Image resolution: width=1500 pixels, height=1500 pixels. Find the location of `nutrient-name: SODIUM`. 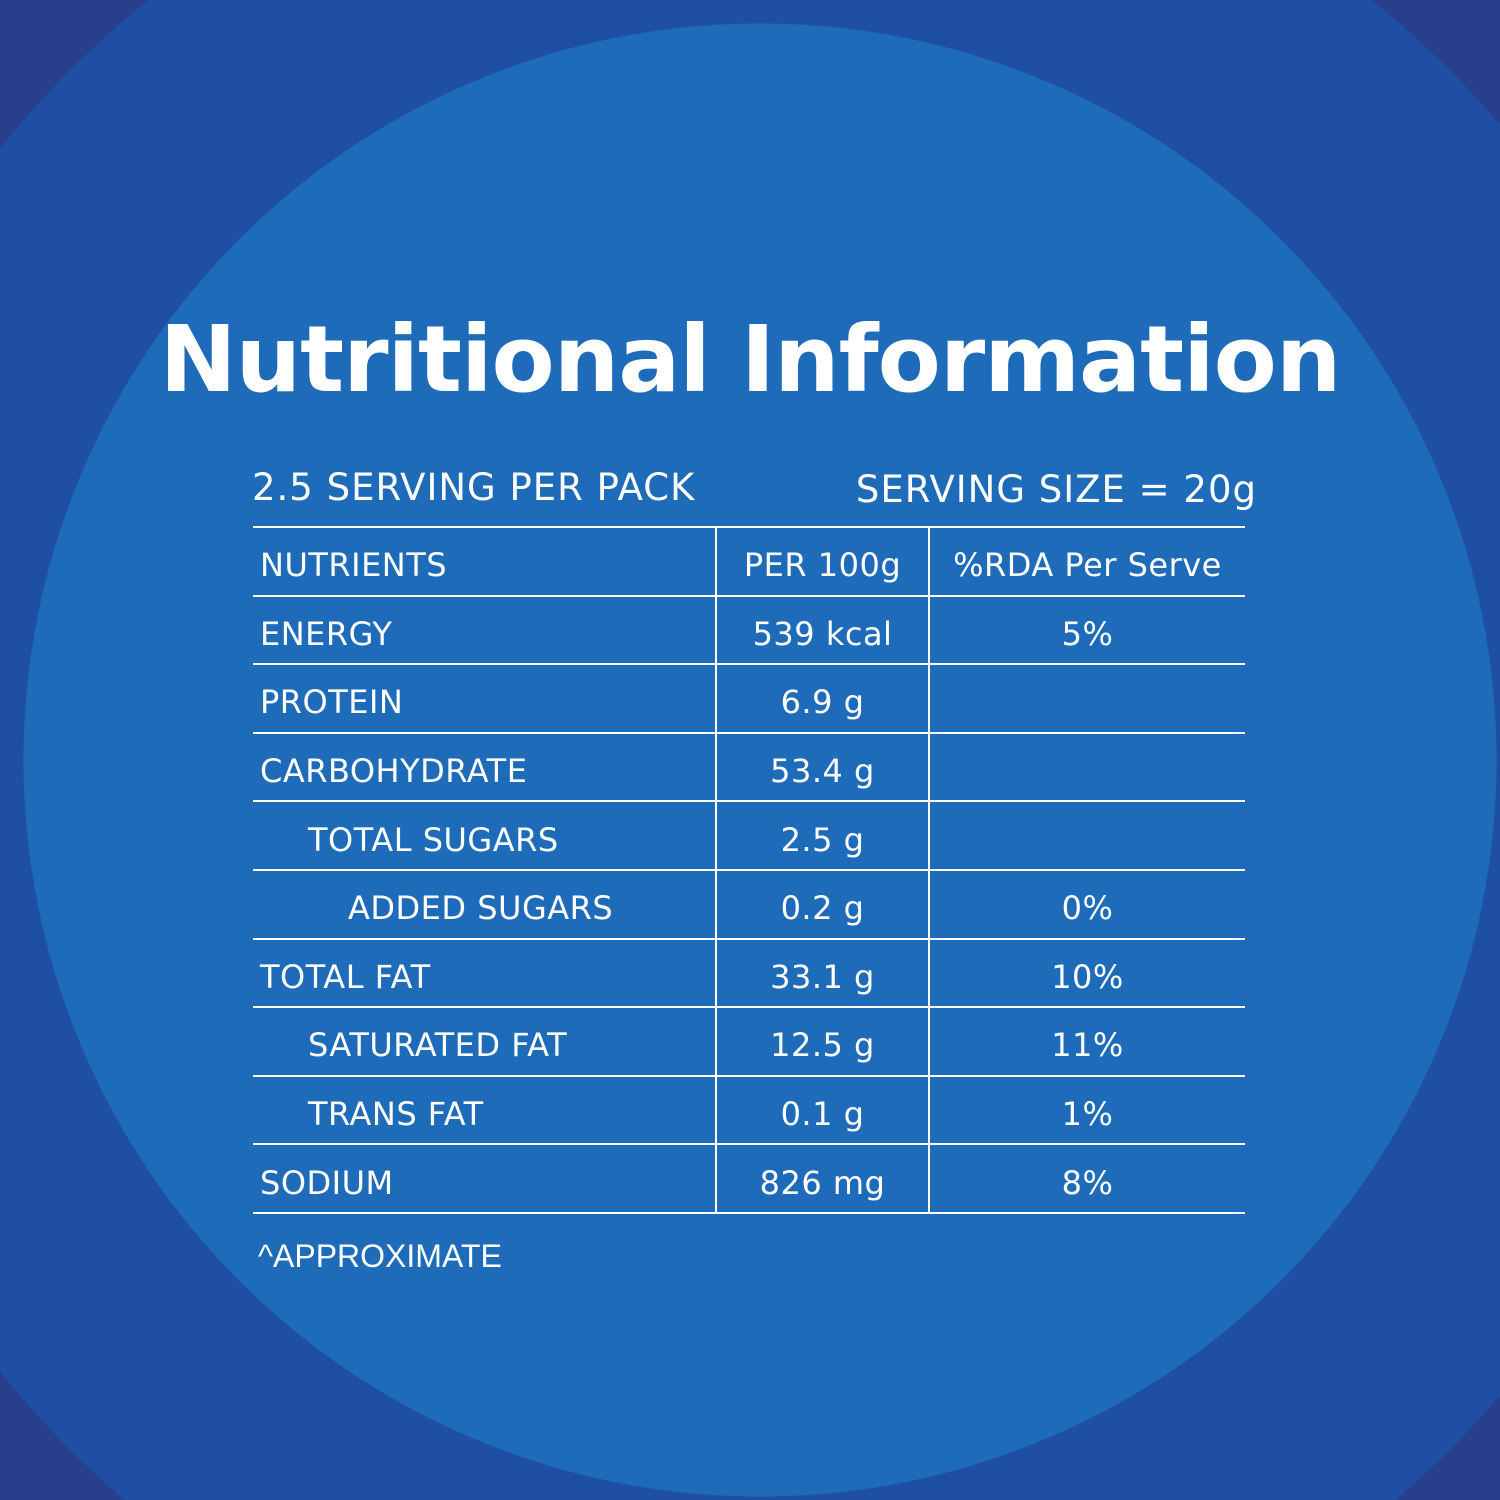

nutrient-name: SODIUM is located at coordinates (485, 1178).